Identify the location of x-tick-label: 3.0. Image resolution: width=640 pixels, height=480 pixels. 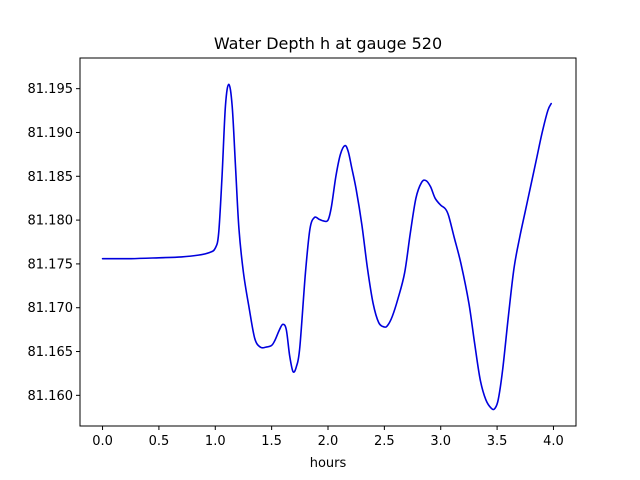
(440, 441).